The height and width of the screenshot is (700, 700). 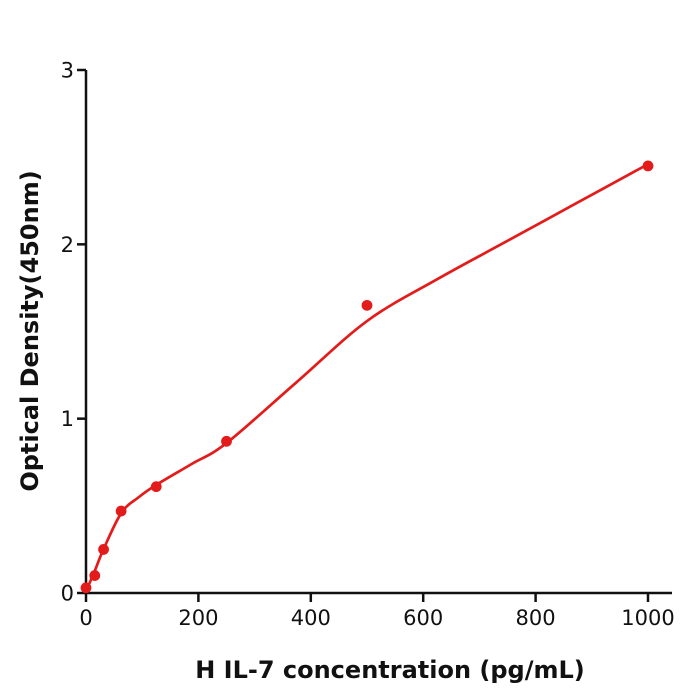 I want to click on y-tick-label: 2, so click(x=67, y=245).